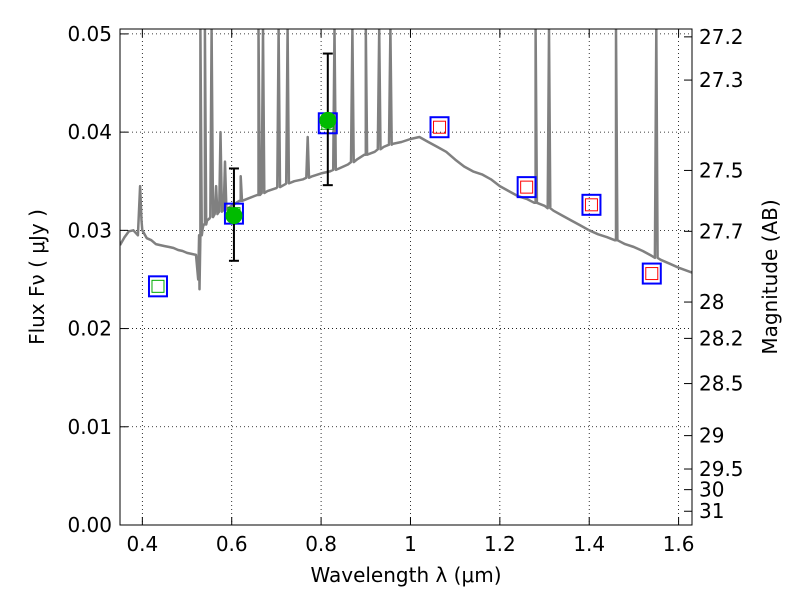 This screenshot has height=600, width=800. What do you see at coordinates (711, 511) in the screenshot?
I see `y2-tick-label: 31` at bounding box center [711, 511].